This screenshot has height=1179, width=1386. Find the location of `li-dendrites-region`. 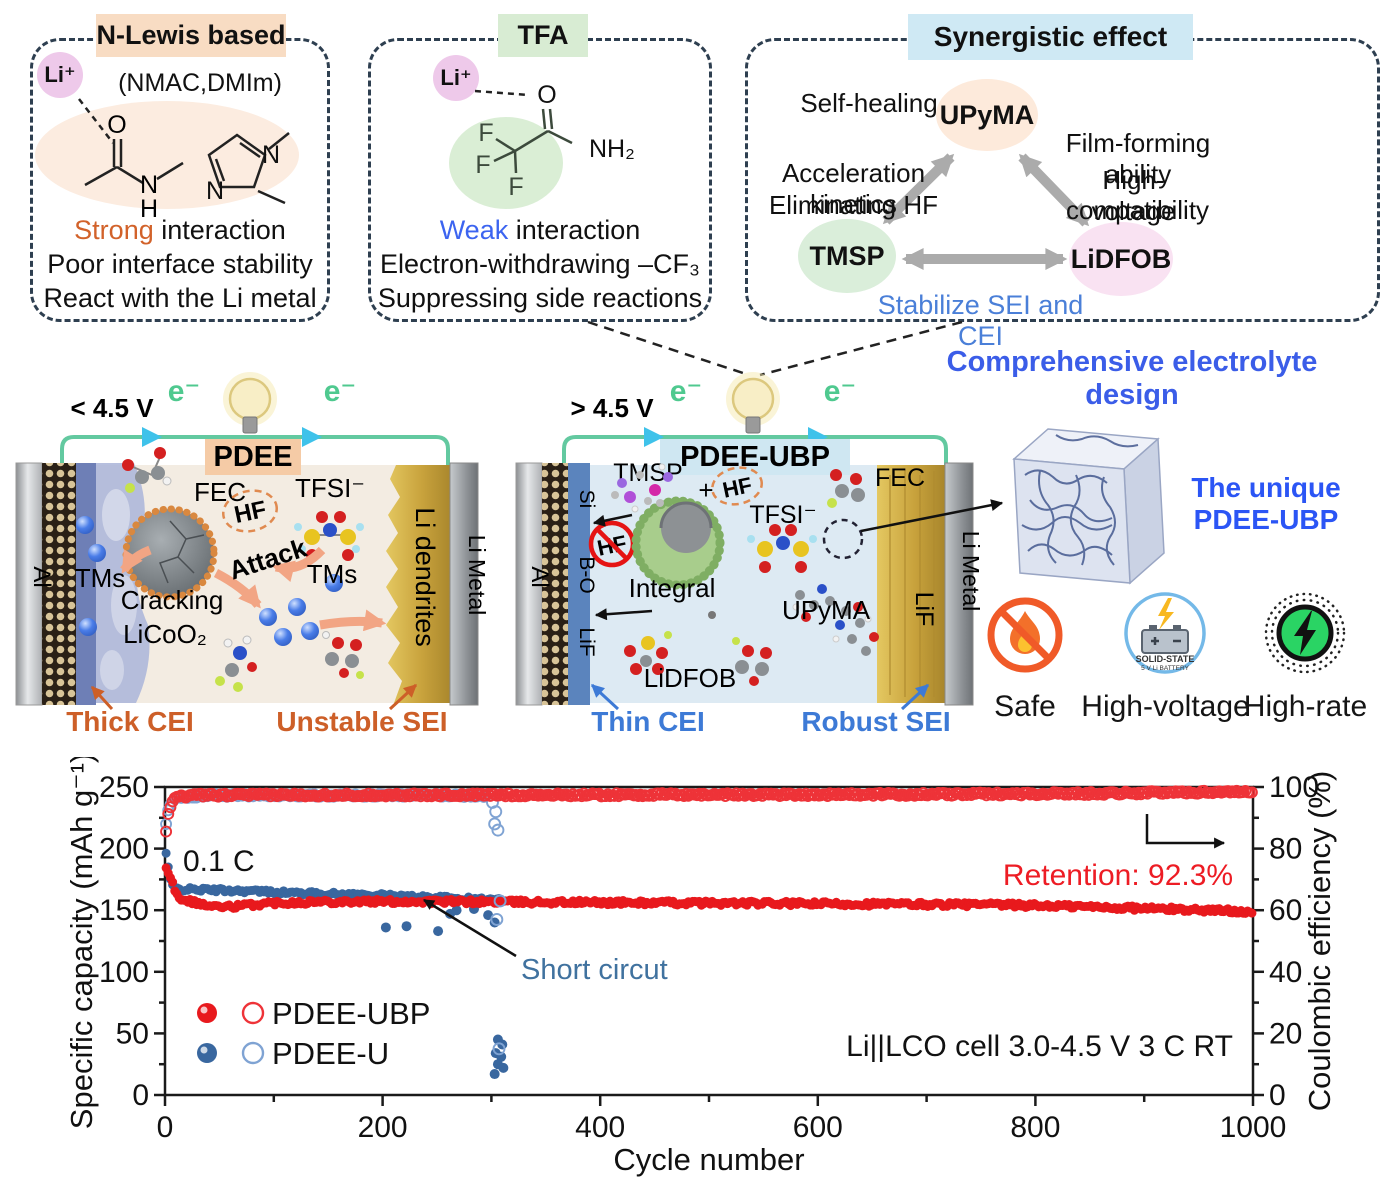

li-dendrites-region is located at coordinates (419, 584).